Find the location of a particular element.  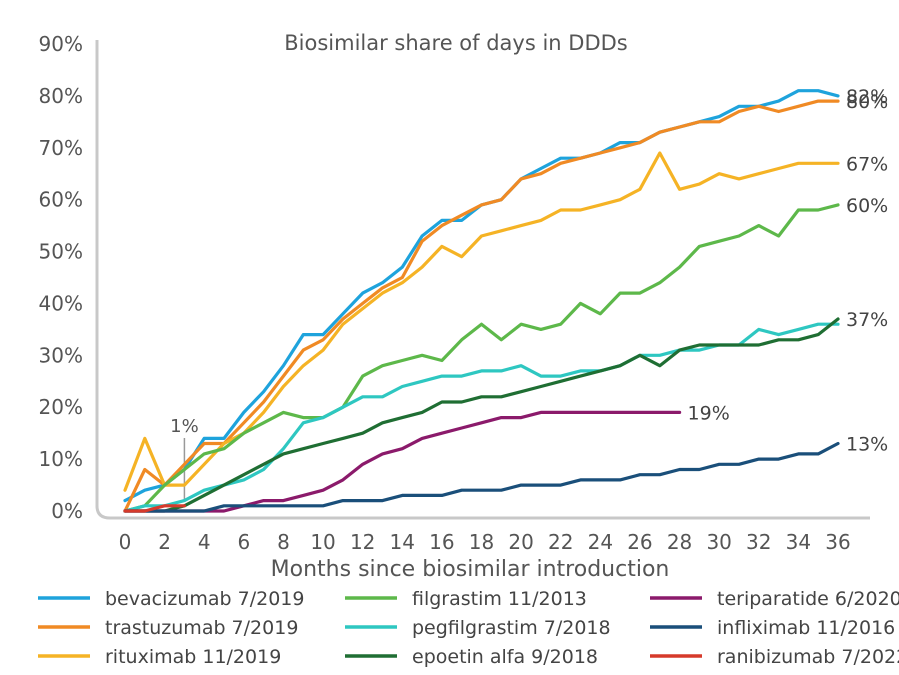

legend-label-5: epoetin alfa 9/2018 is located at coordinates (505, 657).